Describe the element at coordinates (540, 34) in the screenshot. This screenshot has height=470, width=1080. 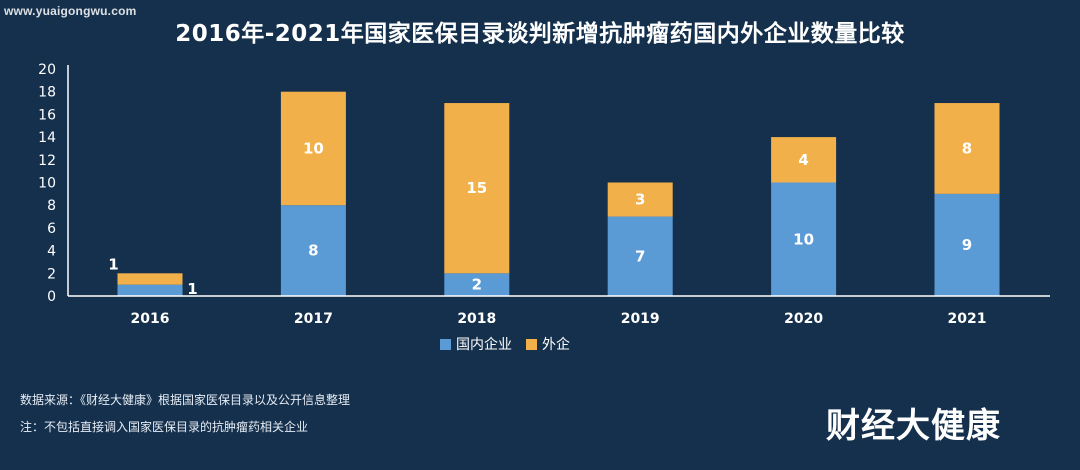
I see `chart-title: 2016年-2021年国家医保目录谈判新增抗肿瘤药国内外企业数量比较` at that location.